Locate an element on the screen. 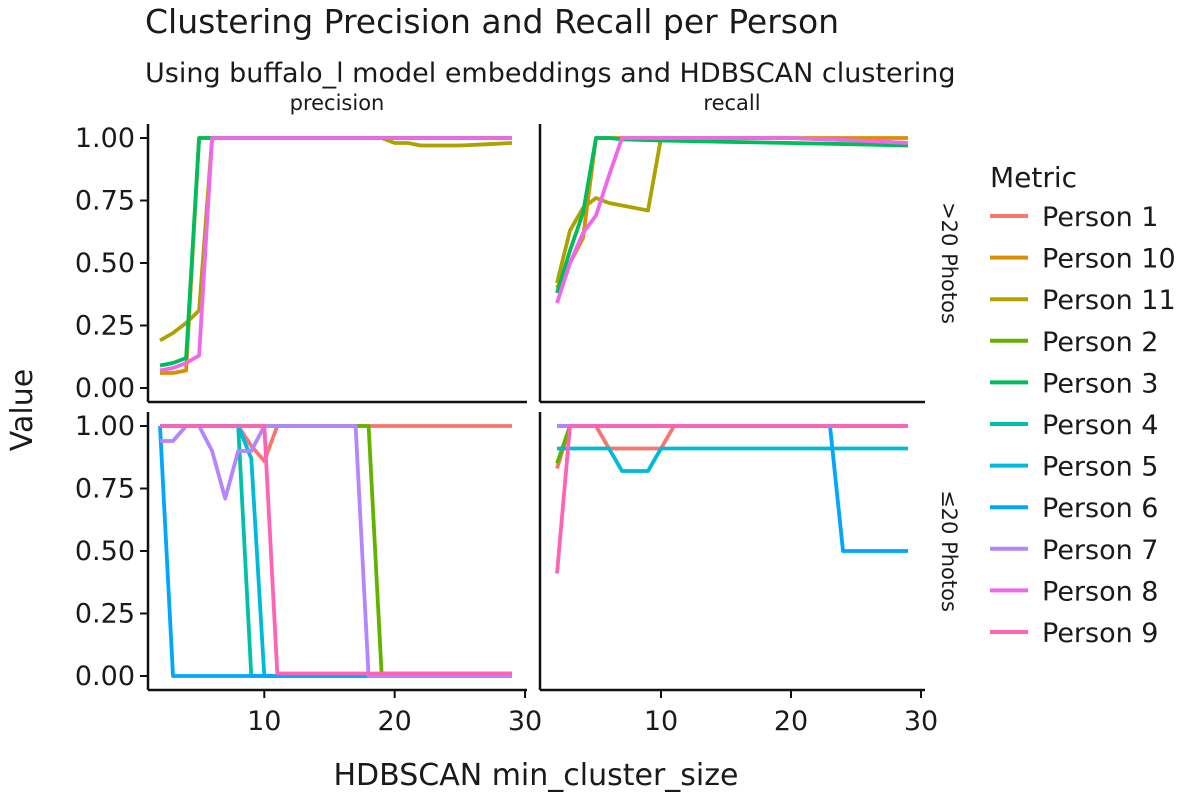 The image size is (1200, 800). panel-recall-le20: 10 20 30 is located at coordinates (738, 574).